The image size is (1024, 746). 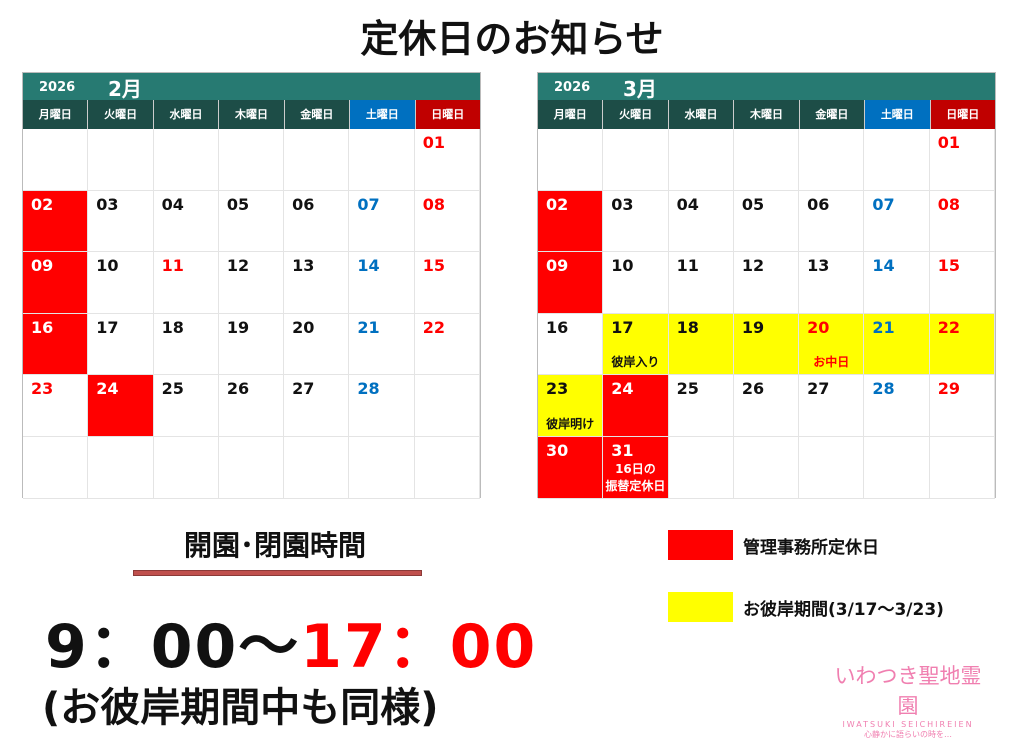 What do you see at coordinates (173, 647) in the screenshot?
I see `open-time: 9：00～` at bounding box center [173, 647].